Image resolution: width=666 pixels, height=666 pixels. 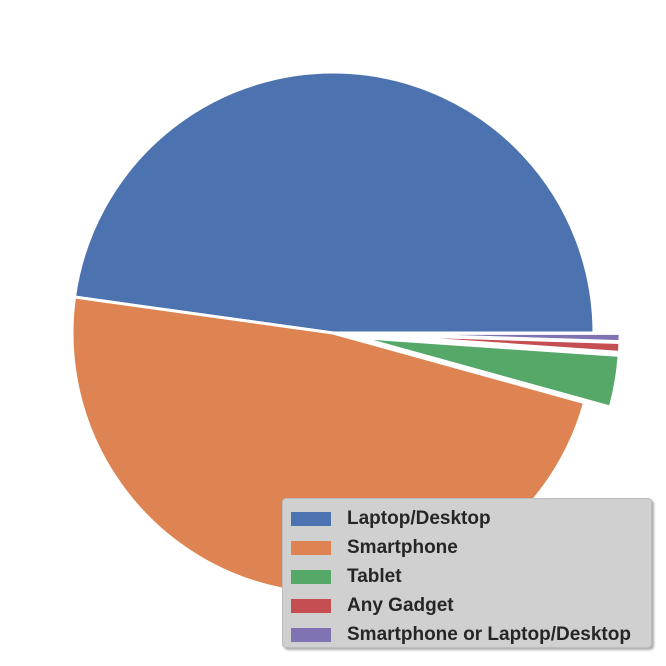 What do you see at coordinates (400, 605) in the screenshot?
I see `legend-label: Any Gadget` at bounding box center [400, 605].